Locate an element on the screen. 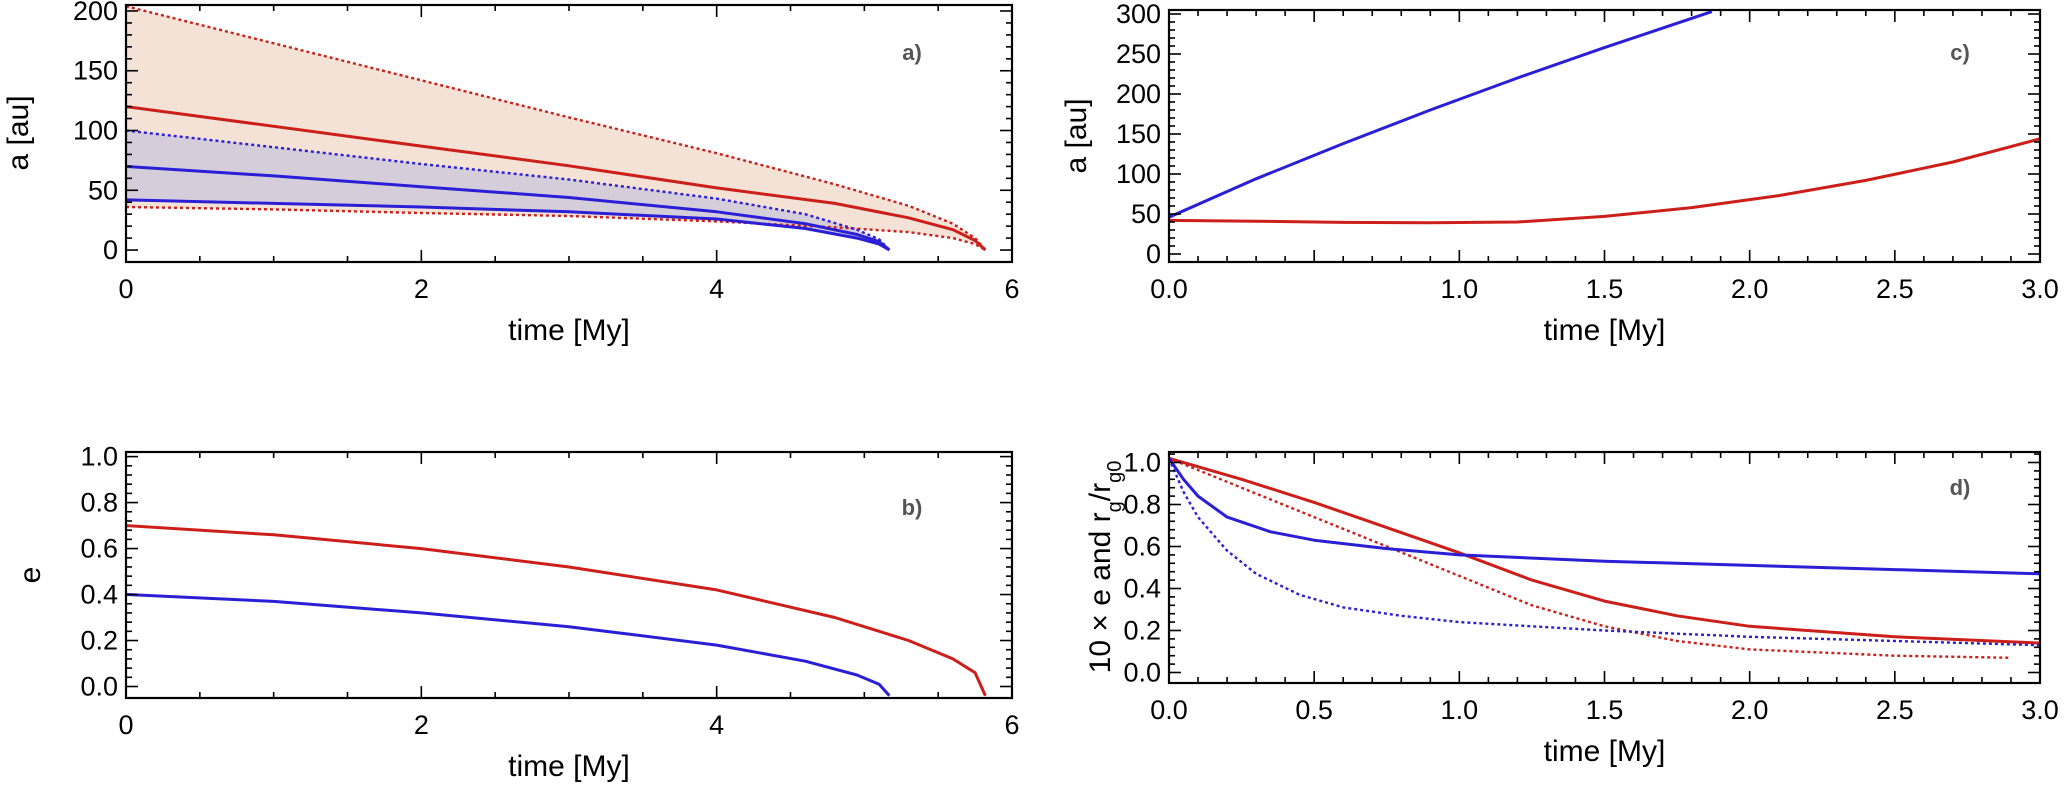 The width and height of the screenshot is (2064, 791). series-red-dotted is located at coordinates (1590, 558).